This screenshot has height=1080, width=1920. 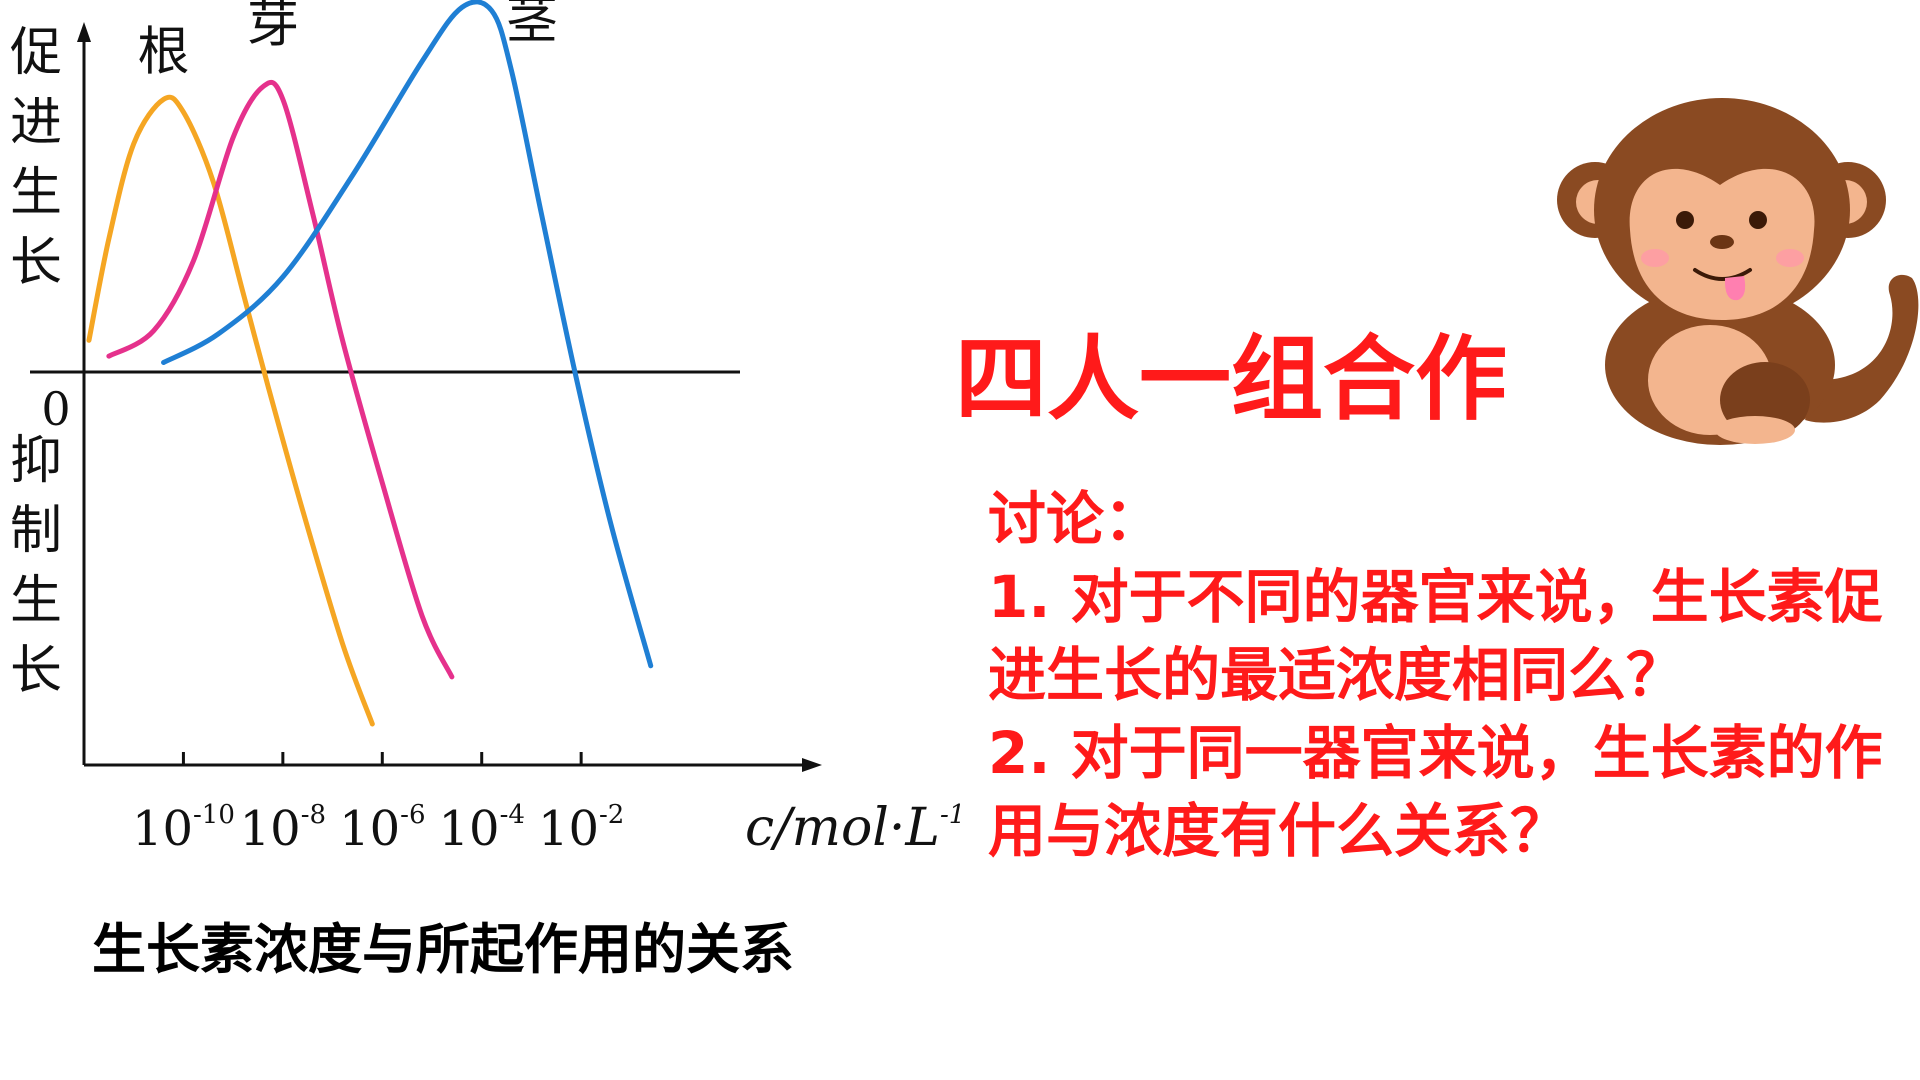 I want to click on x-tick-label-0: 10⁻¹⁰, so click(x=183, y=828).